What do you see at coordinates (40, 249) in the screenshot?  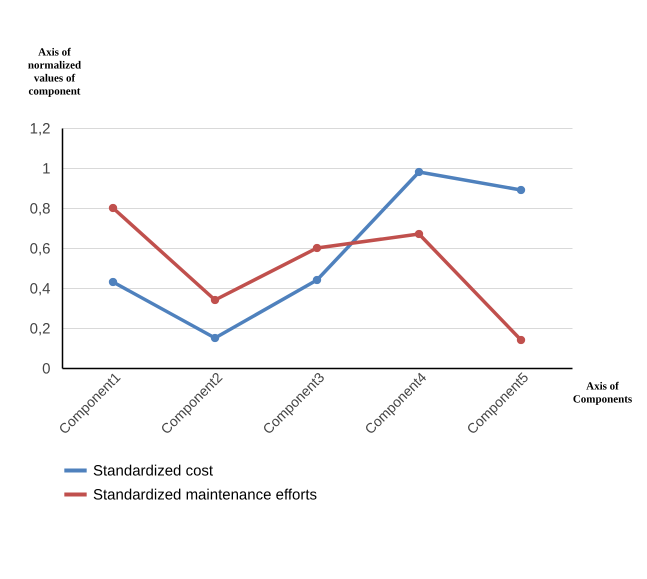 I see `y-tick-label: 0,6` at bounding box center [40, 249].